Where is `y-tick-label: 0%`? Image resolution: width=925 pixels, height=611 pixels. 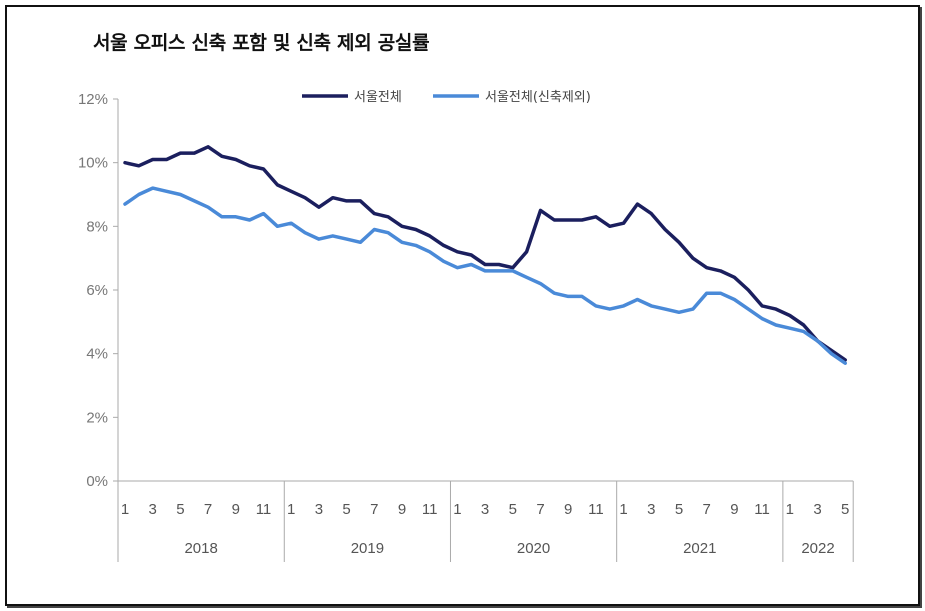
y-tick-label: 0% is located at coordinates (97, 481).